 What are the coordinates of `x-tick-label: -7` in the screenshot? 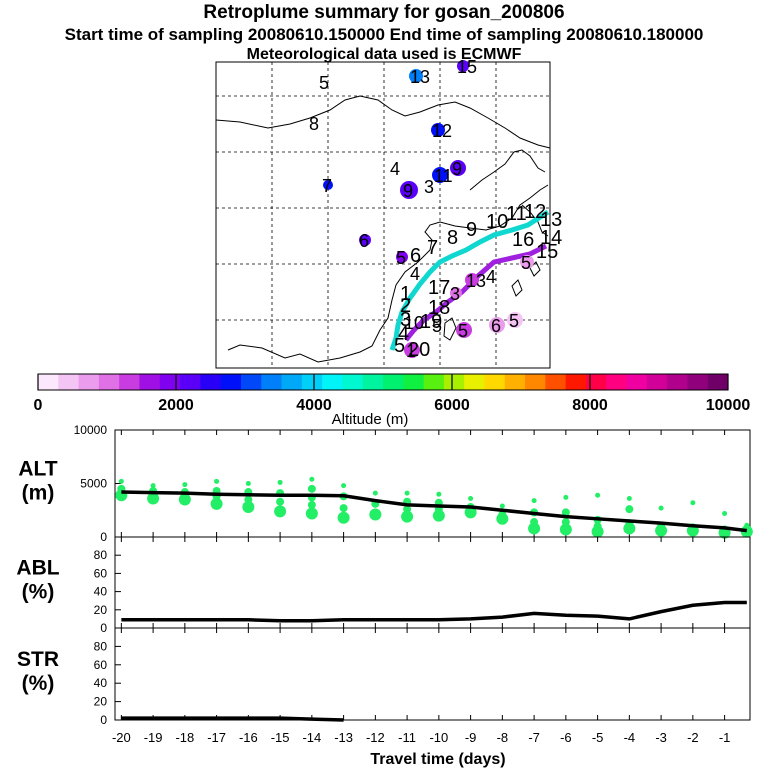 It's located at (534, 737).